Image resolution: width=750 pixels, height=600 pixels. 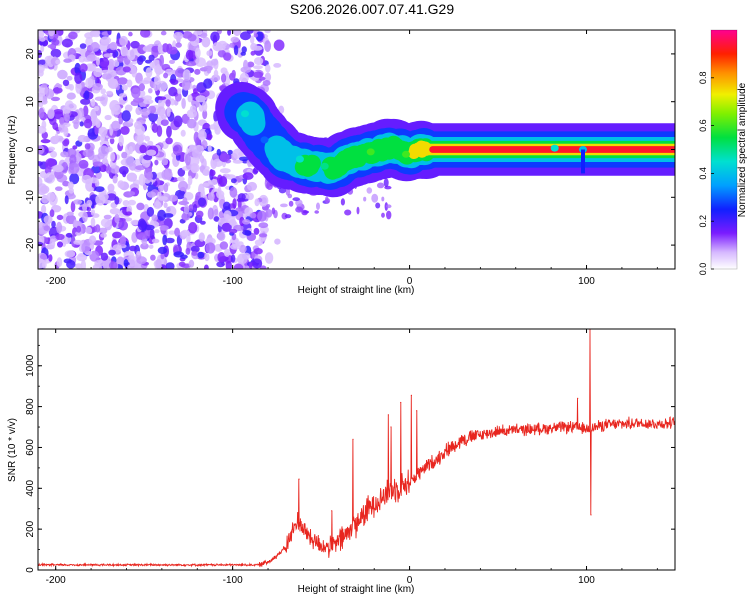 I want to click on y-tick-label: 10, so click(x=30, y=102).